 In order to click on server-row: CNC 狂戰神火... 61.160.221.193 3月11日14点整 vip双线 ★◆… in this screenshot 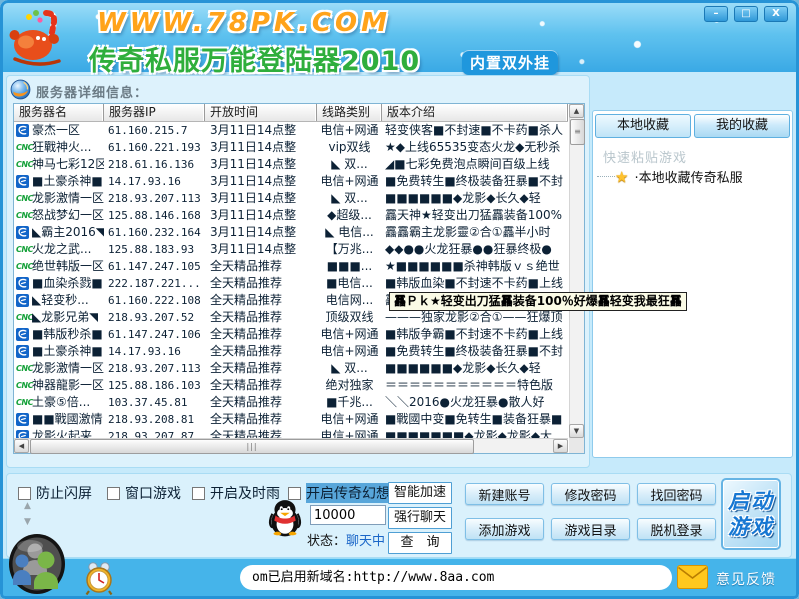, I will do `click(291, 147)`.